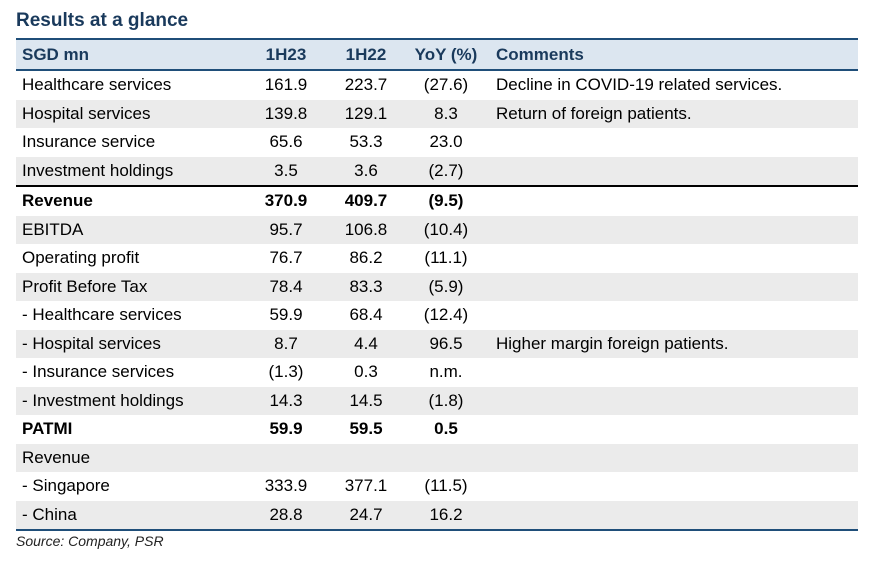 Image resolution: width=877 pixels, height=561 pixels. What do you see at coordinates (594, 113) in the screenshot?
I see `row-comment: Return of foreign patients.` at bounding box center [594, 113].